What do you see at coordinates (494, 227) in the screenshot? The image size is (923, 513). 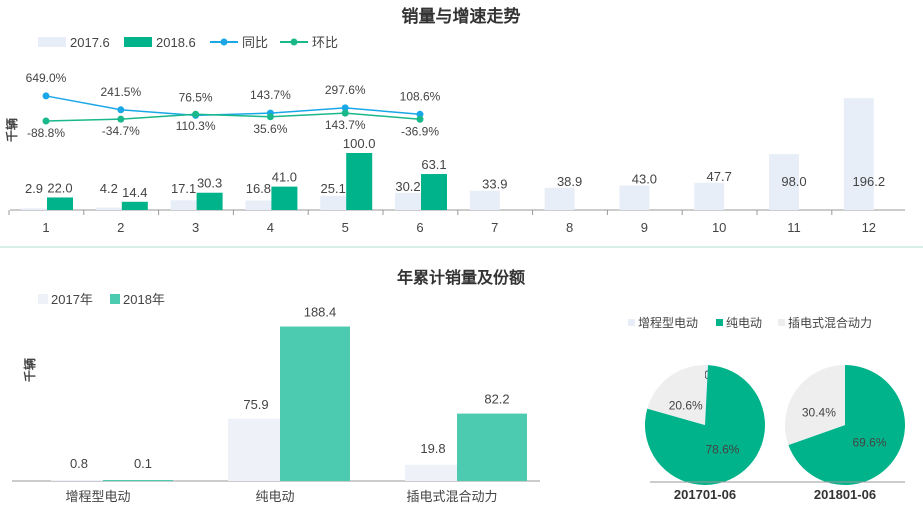 I see `x-tick-label: 7` at bounding box center [494, 227].